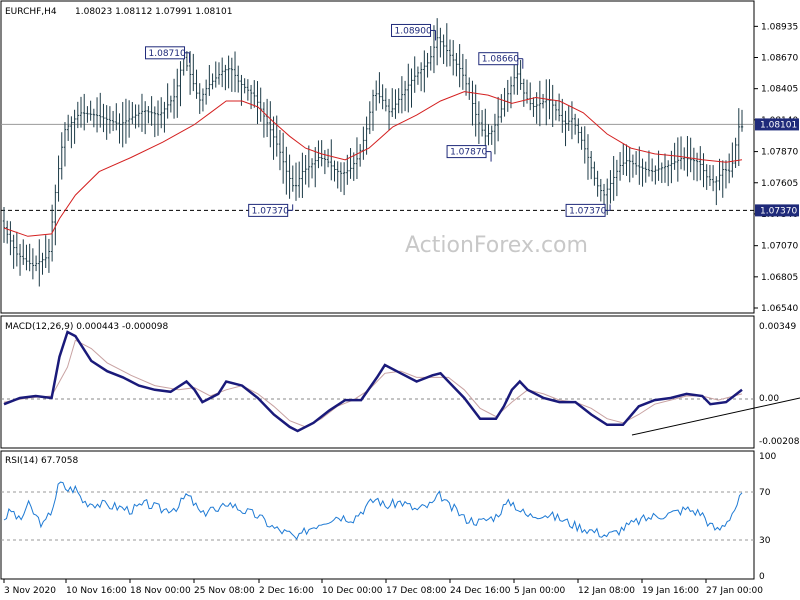 This screenshot has height=600, width=800. What do you see at coordinates (153, 12) in the screenshot?
I see `ohlc-readout: 1.08023 1.08112 1.07991 1.08101` at bounding box center [153, 12].